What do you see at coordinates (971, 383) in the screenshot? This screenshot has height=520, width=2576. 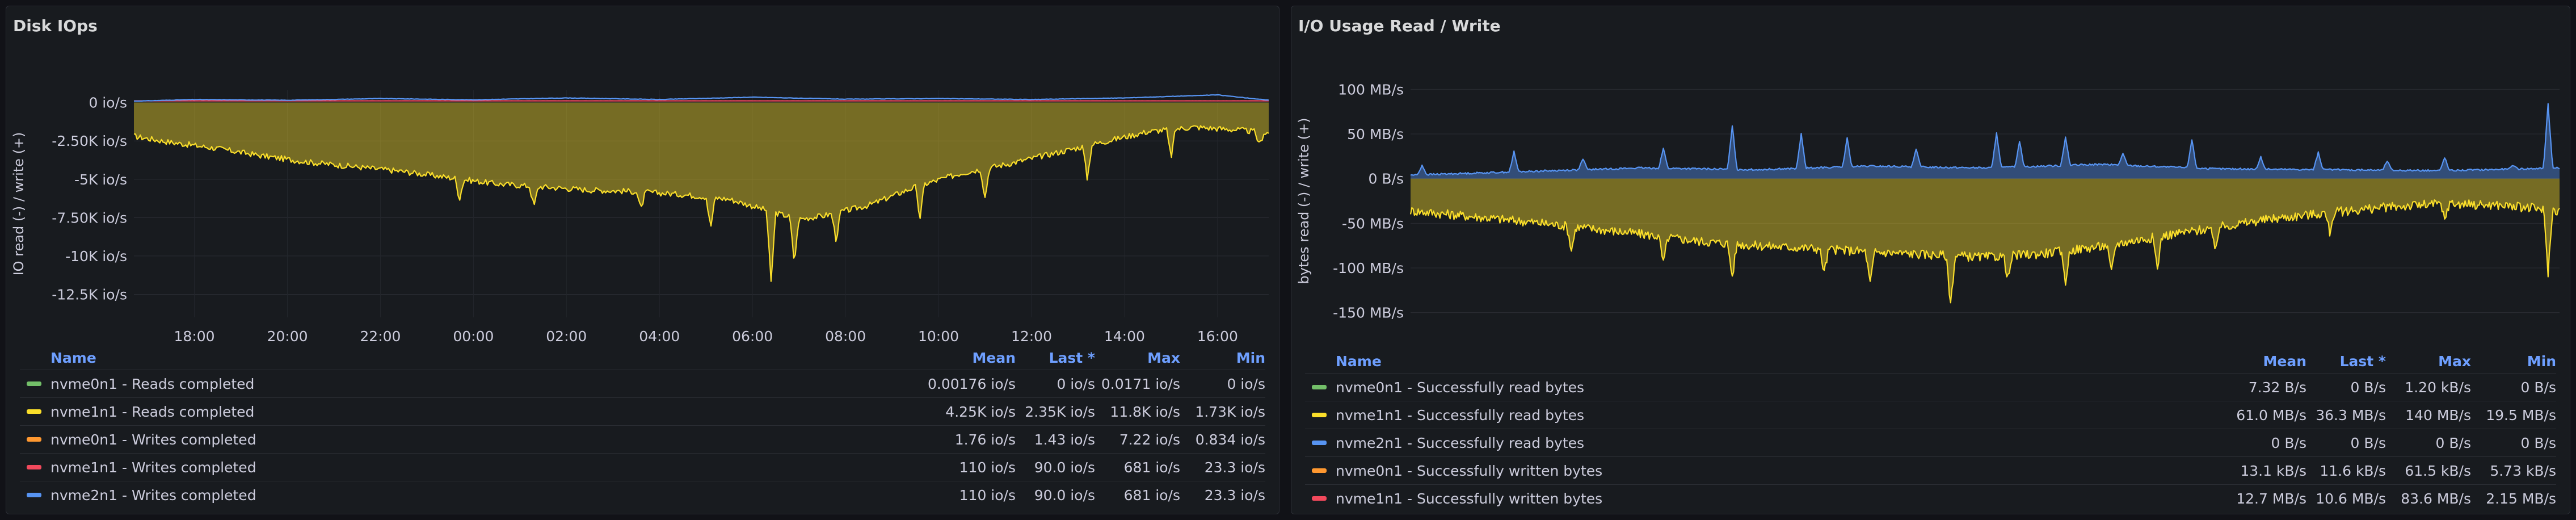 I see `legend-mean: 0.00176 io/s` at bounding box center [971, 383].